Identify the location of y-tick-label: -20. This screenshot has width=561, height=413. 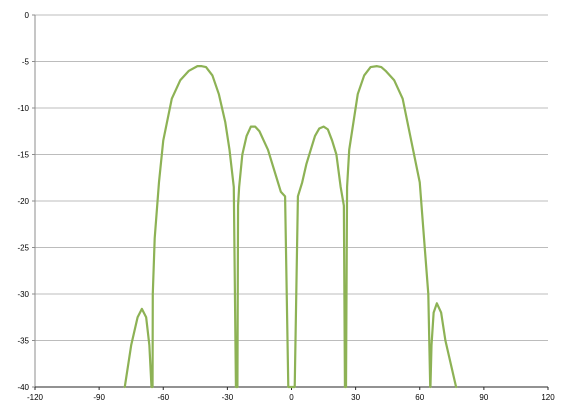
(23, 201).